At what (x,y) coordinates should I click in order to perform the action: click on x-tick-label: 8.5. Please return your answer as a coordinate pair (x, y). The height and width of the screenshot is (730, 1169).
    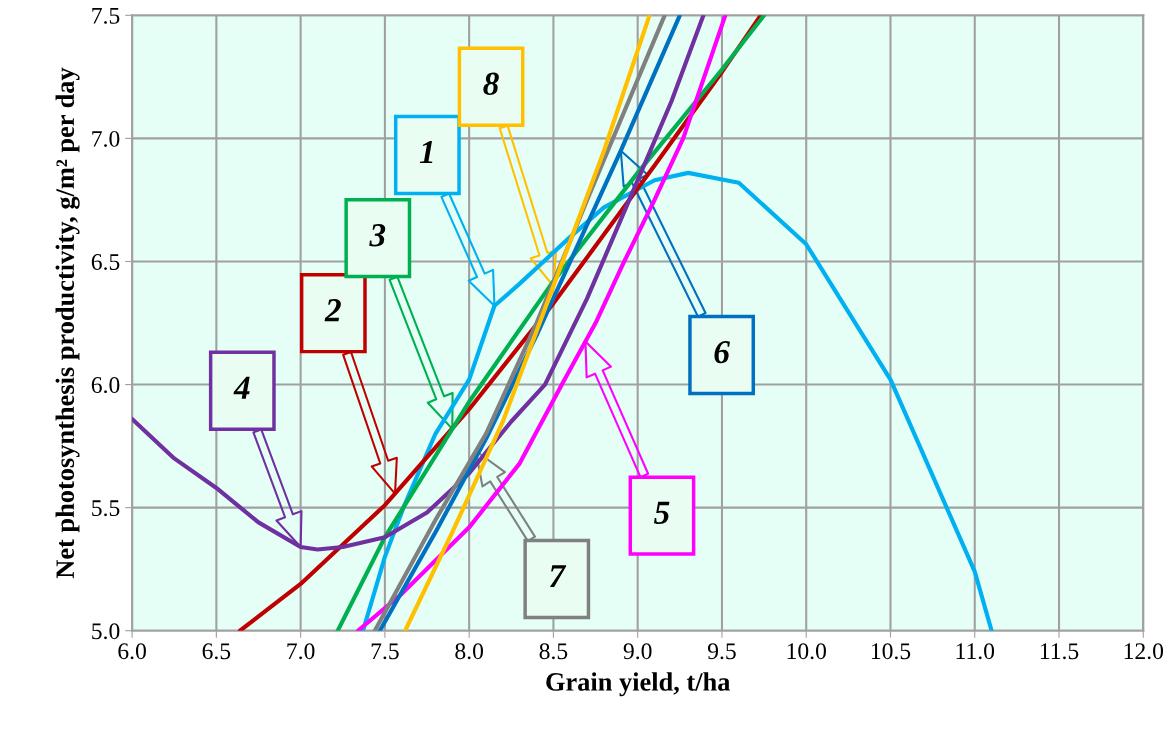
    Looking at the image, I should click on (553, 651).